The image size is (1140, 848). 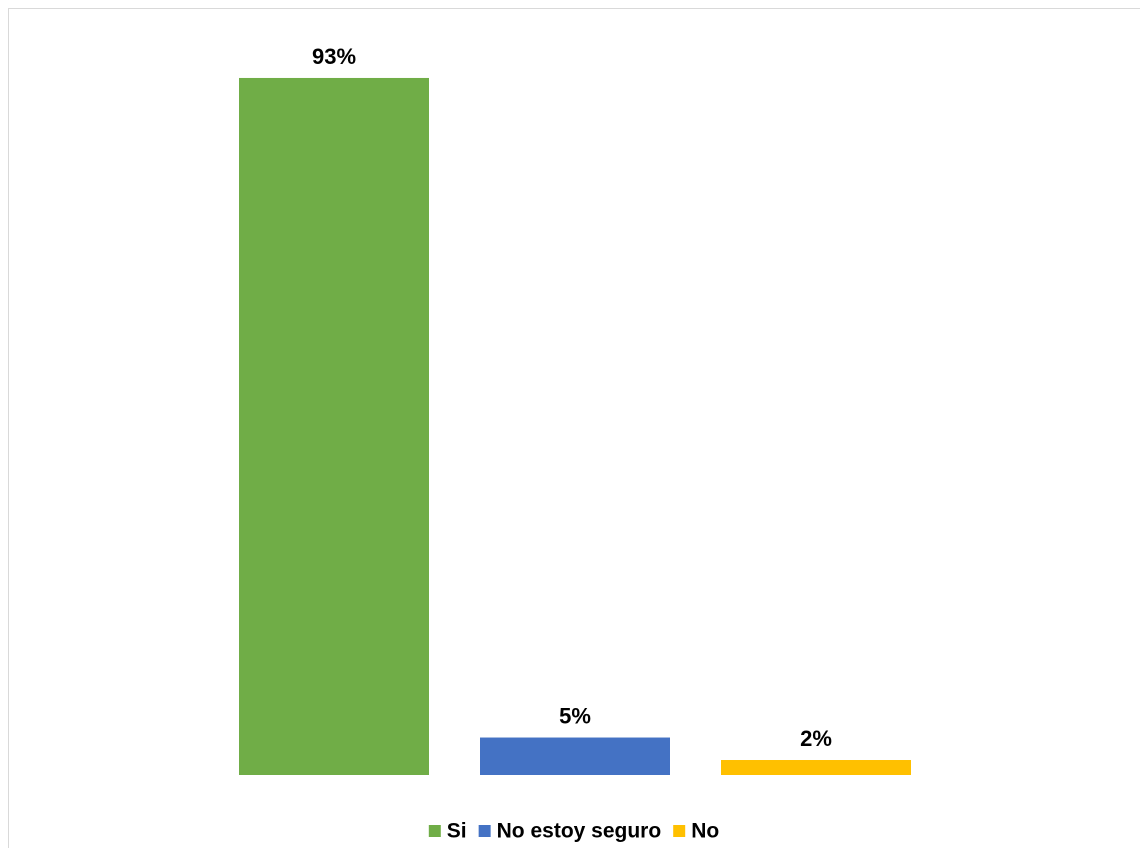 I want to click on data-label: 93%, so click(x=334, y=56).